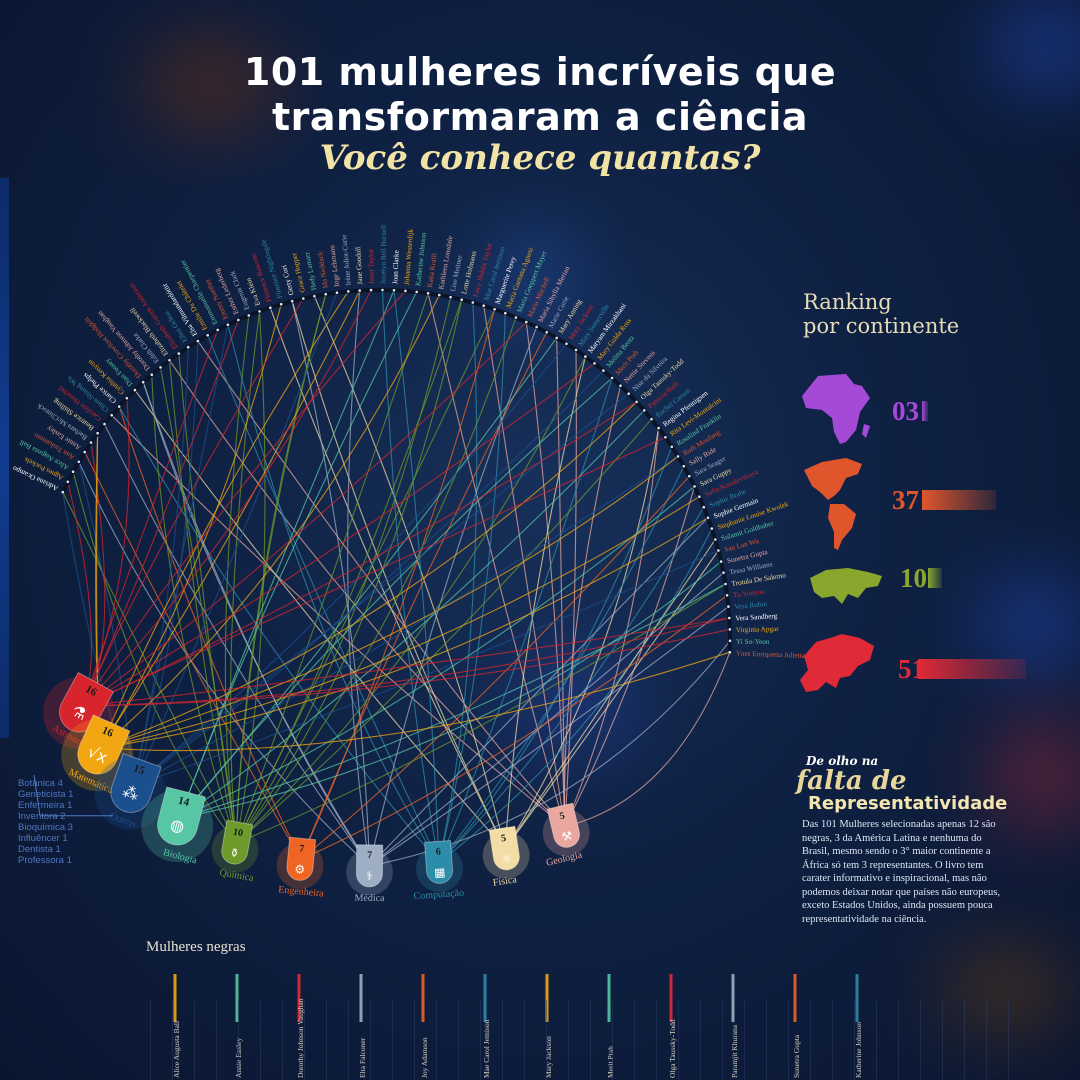 This screenshot has height=1080, width=1080. Describe the element at coordinates (540, 117) in the screenshot. I see `title-line-2: transformaram a ciência` at that location.